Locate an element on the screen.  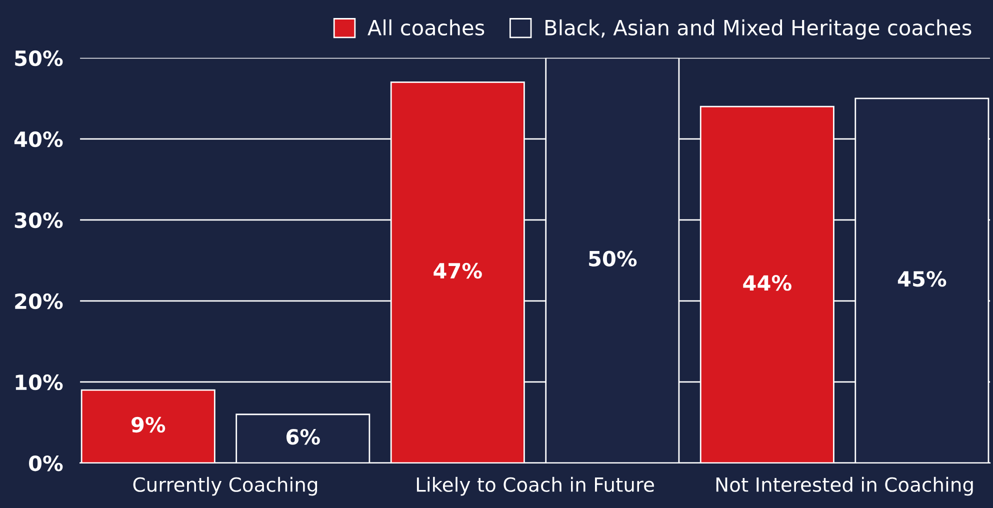
x-tick-label: Currently Coaching is located at coordinates (225, 486).